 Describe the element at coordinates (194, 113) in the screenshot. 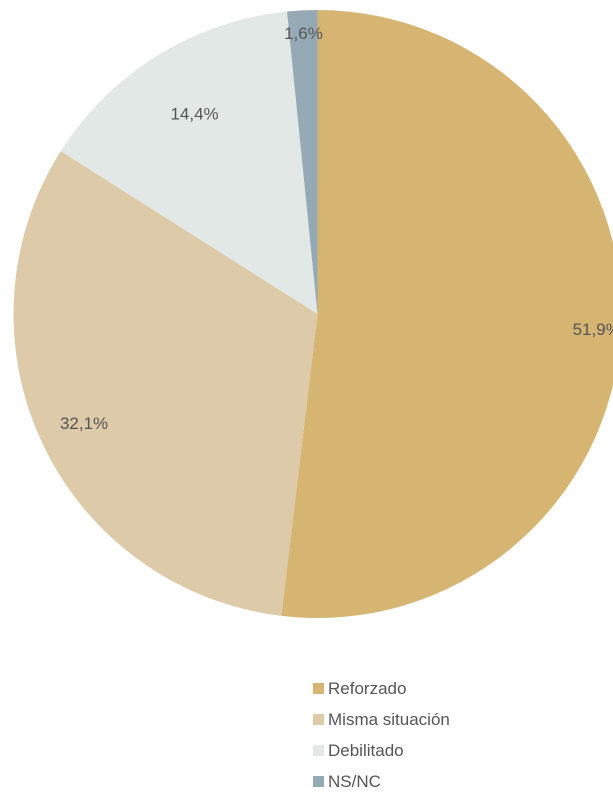

I see `data-label-debilitado: 14,4%` at that location.